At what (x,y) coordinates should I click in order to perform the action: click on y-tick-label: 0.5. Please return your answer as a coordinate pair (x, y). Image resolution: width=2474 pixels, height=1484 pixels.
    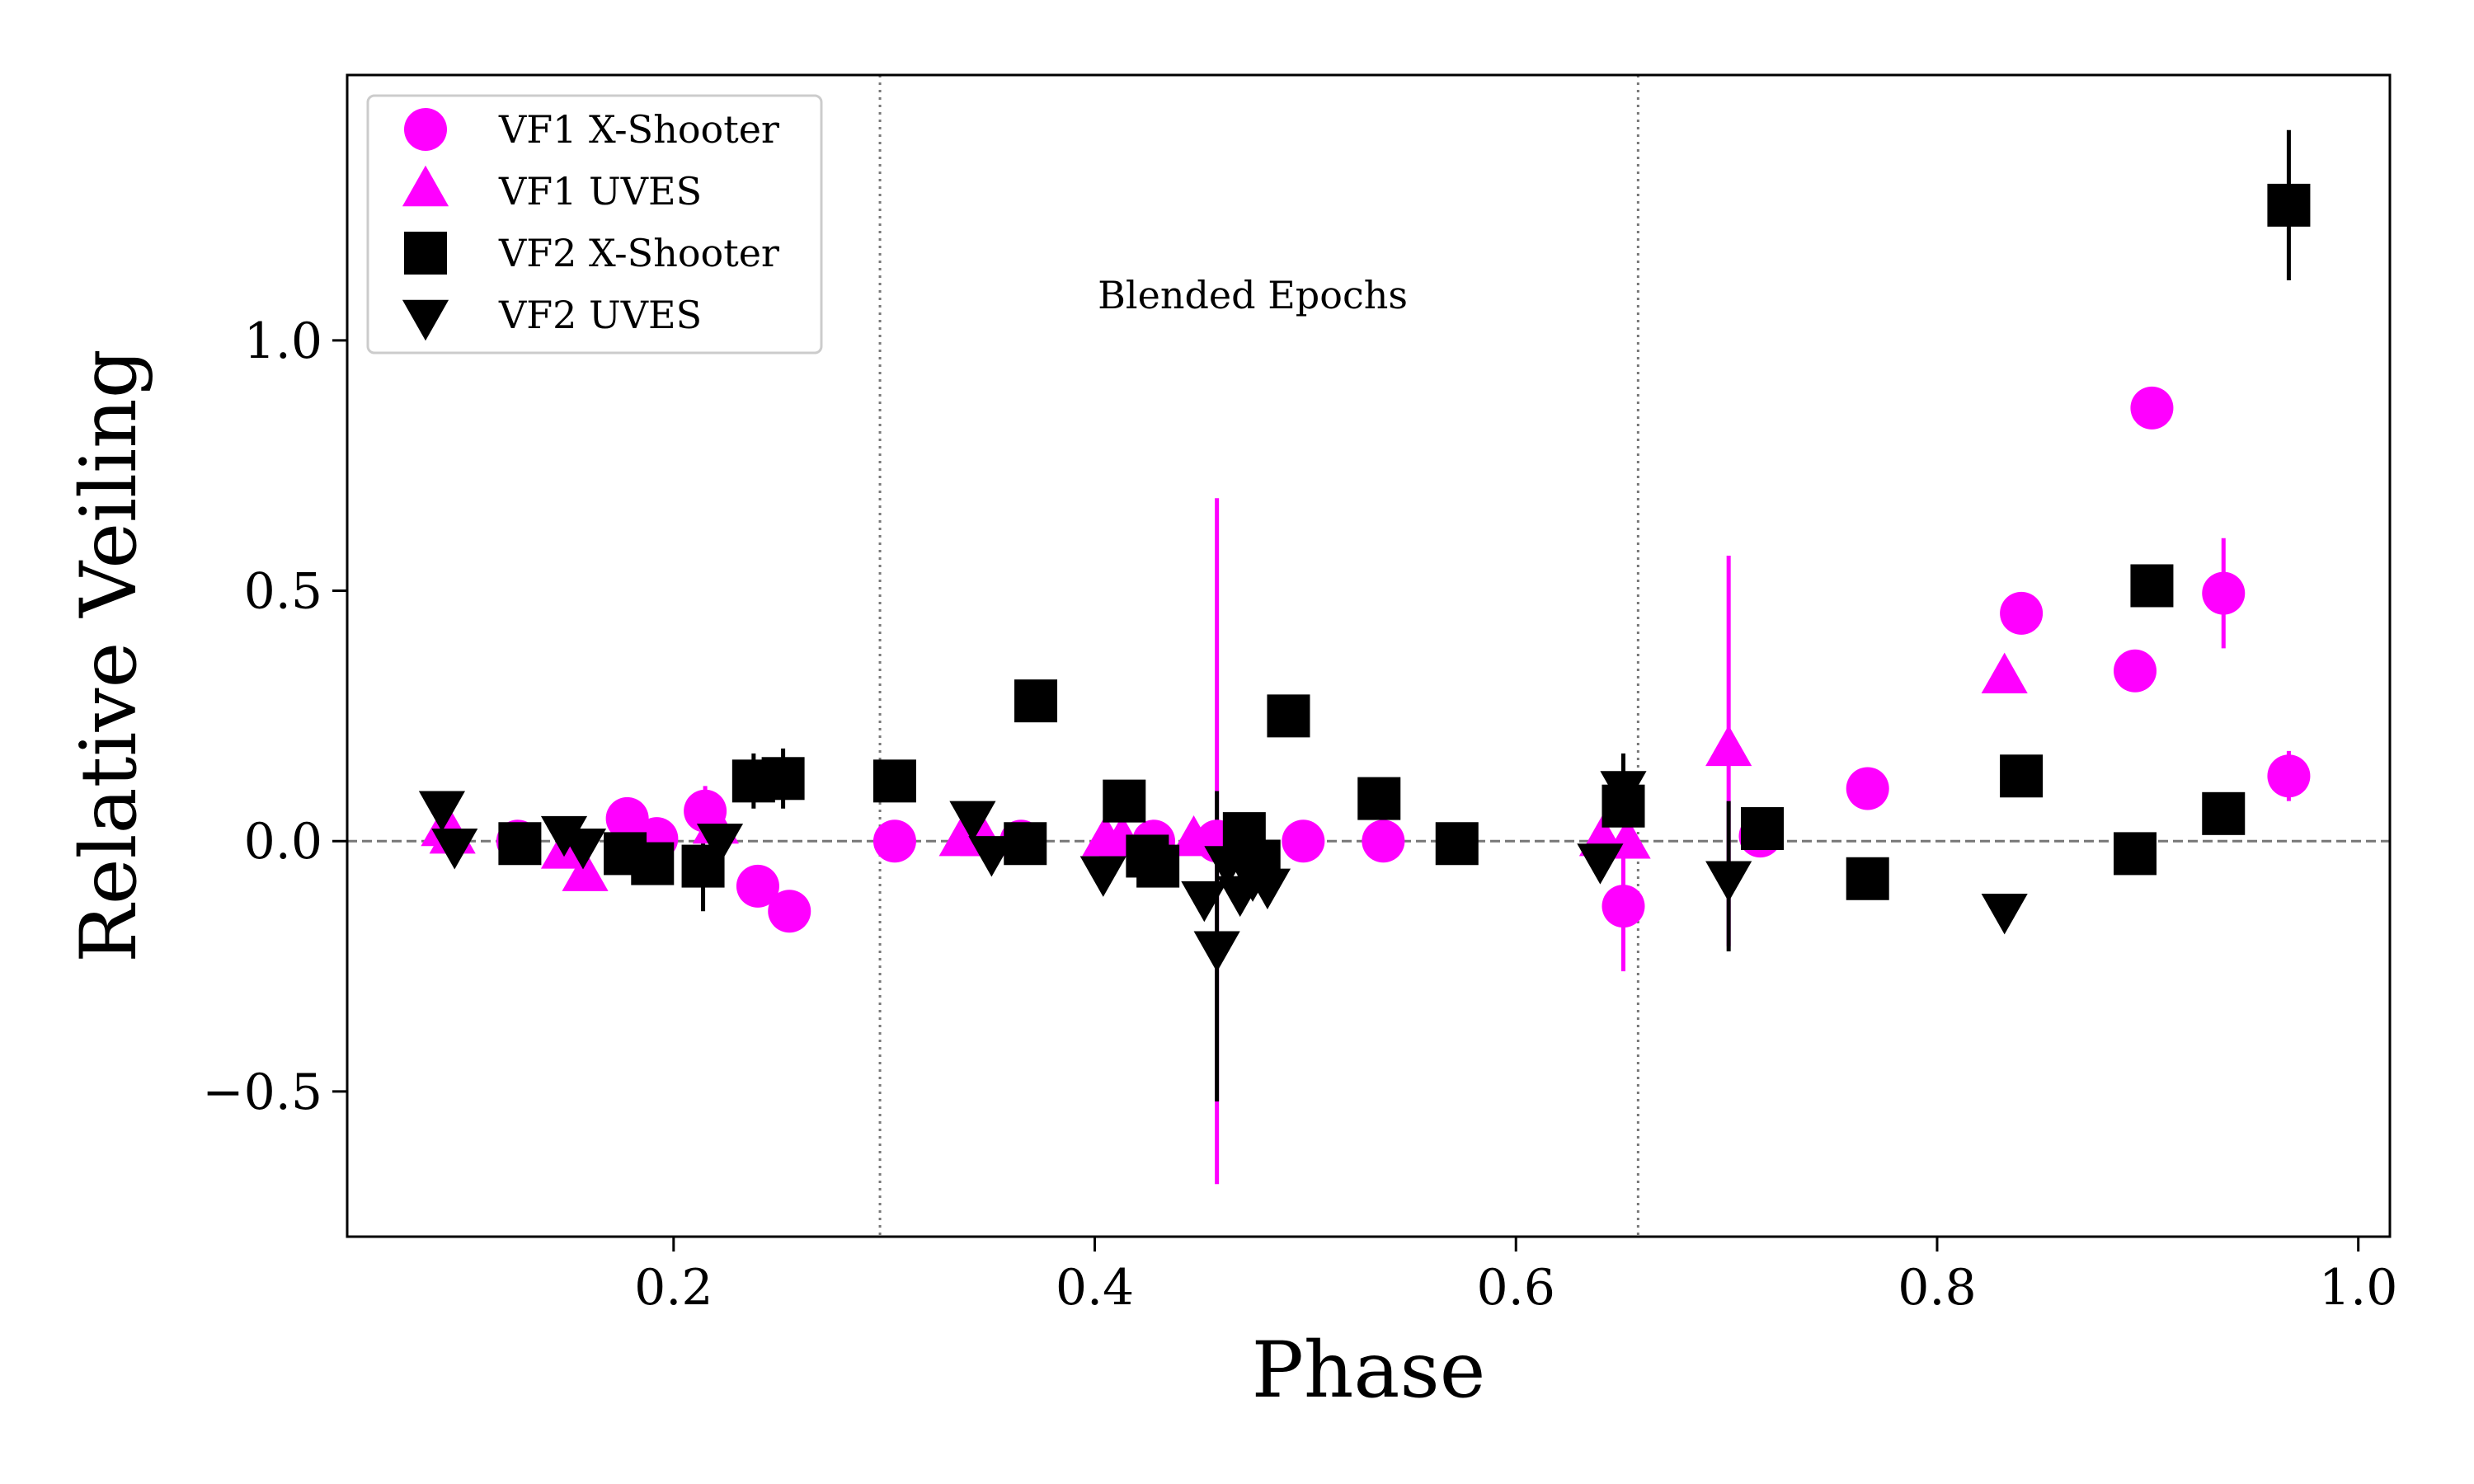
    Looking at the image, I should click on (283, 592).